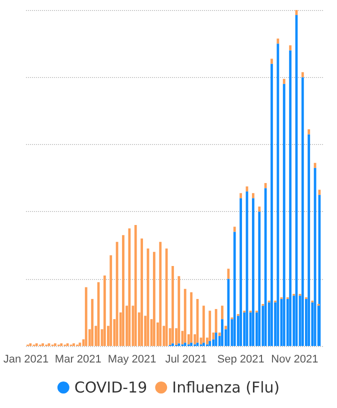 Image resolution: width=337 pixels, height=408 pixels. I want to click on x-tick-label: May 2021, so click(132, 360).